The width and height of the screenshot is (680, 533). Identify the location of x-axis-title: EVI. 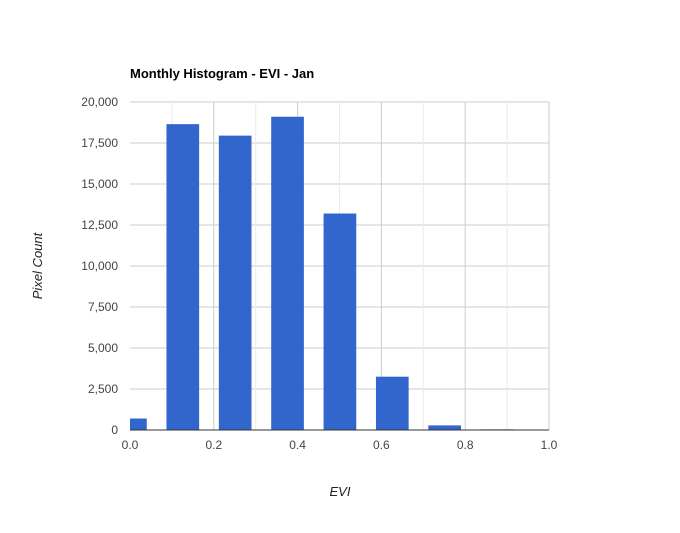
(340, 491).